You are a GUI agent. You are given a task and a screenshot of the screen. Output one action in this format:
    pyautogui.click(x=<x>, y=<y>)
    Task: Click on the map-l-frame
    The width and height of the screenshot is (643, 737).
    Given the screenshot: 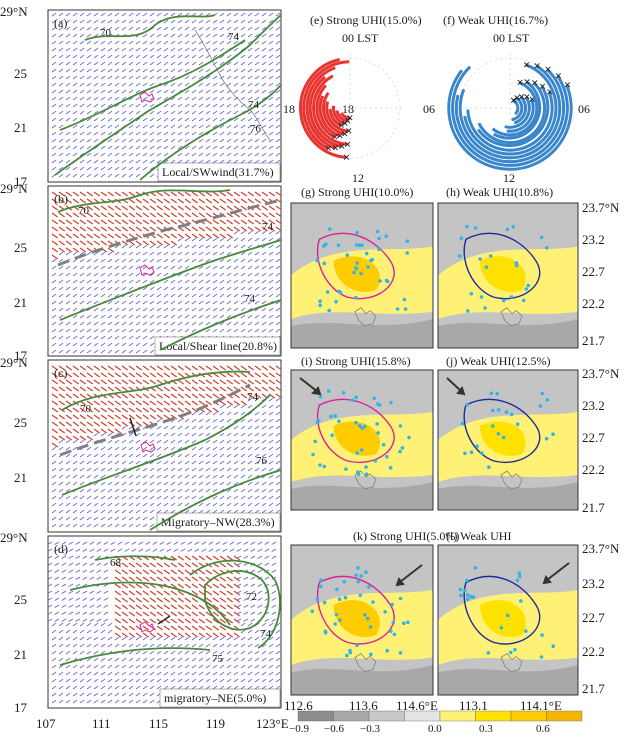 What is the action you would take?
    pyautogui.click(x=508, y=620)
    